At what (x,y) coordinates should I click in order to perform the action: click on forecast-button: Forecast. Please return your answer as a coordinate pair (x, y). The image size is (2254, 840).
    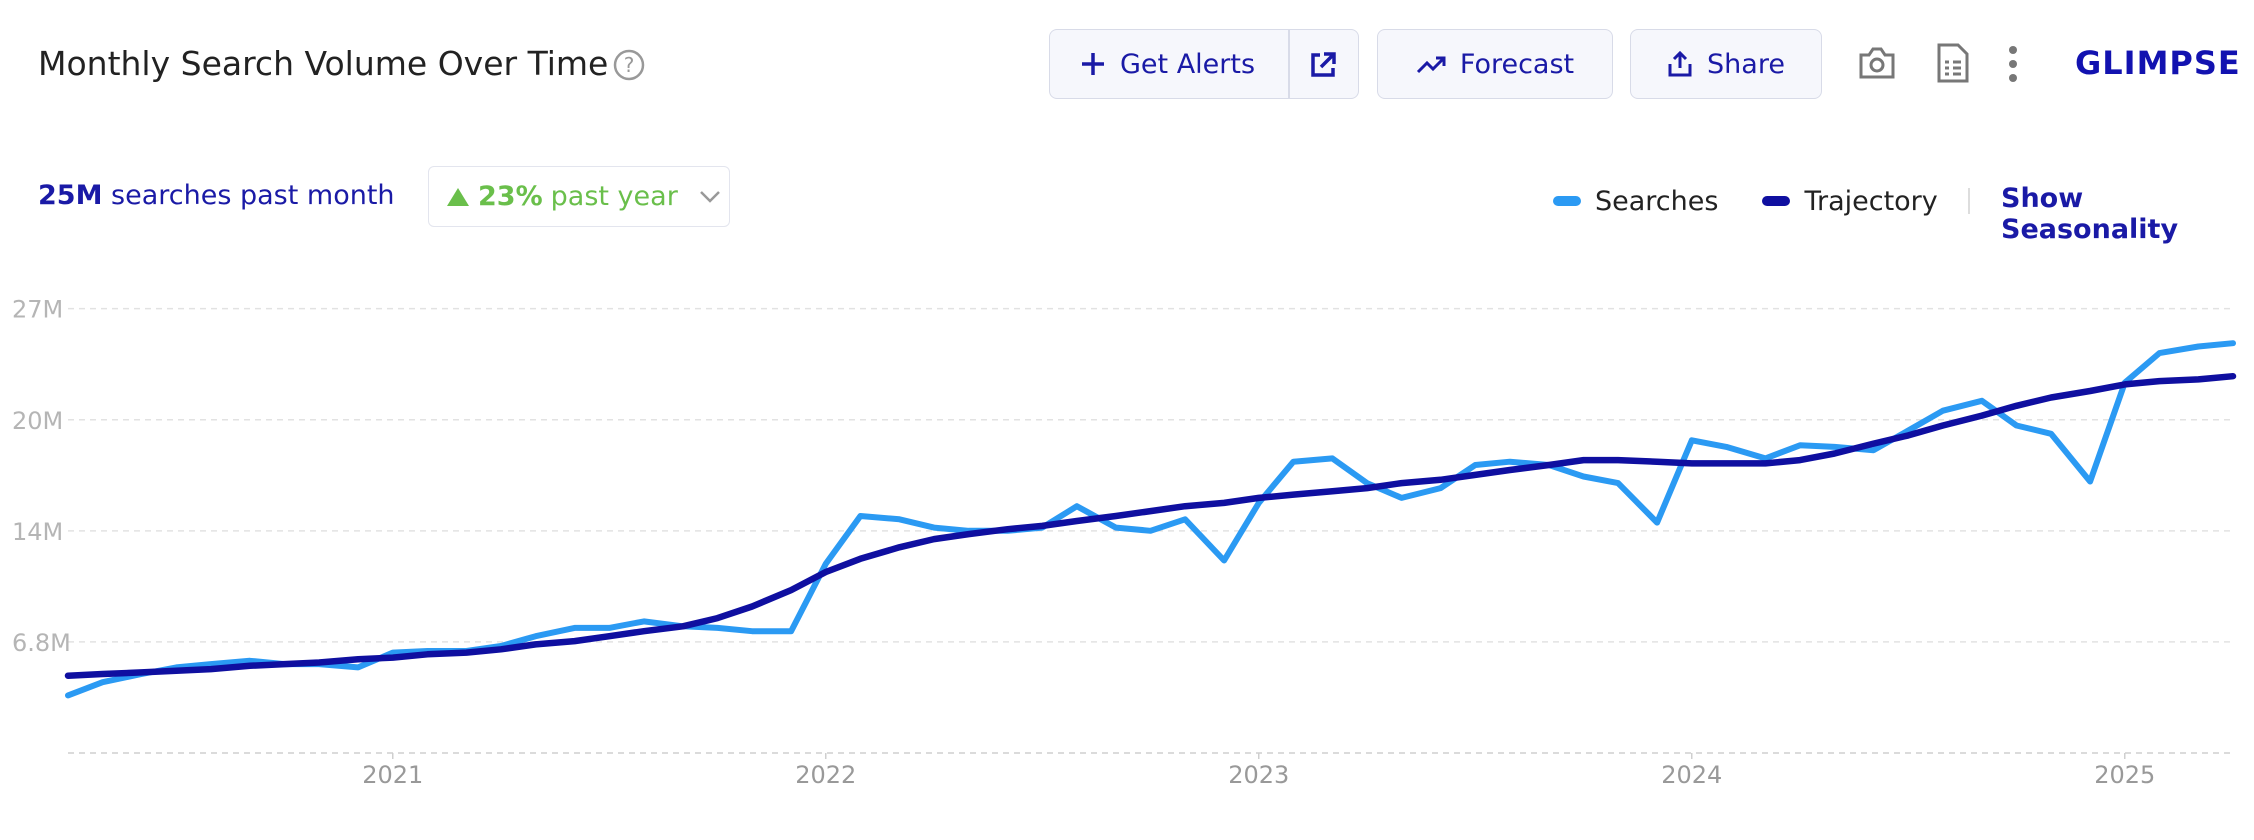
    Looking at the image, I should click on (1495, 64).